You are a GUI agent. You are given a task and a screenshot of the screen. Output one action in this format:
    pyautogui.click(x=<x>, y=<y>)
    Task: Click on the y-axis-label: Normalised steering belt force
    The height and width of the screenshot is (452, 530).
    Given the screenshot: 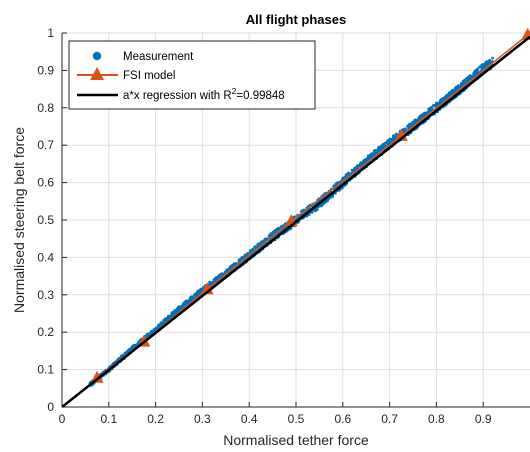 What is the action you would take?
    pyautogui.click(x=19, y=220)
    